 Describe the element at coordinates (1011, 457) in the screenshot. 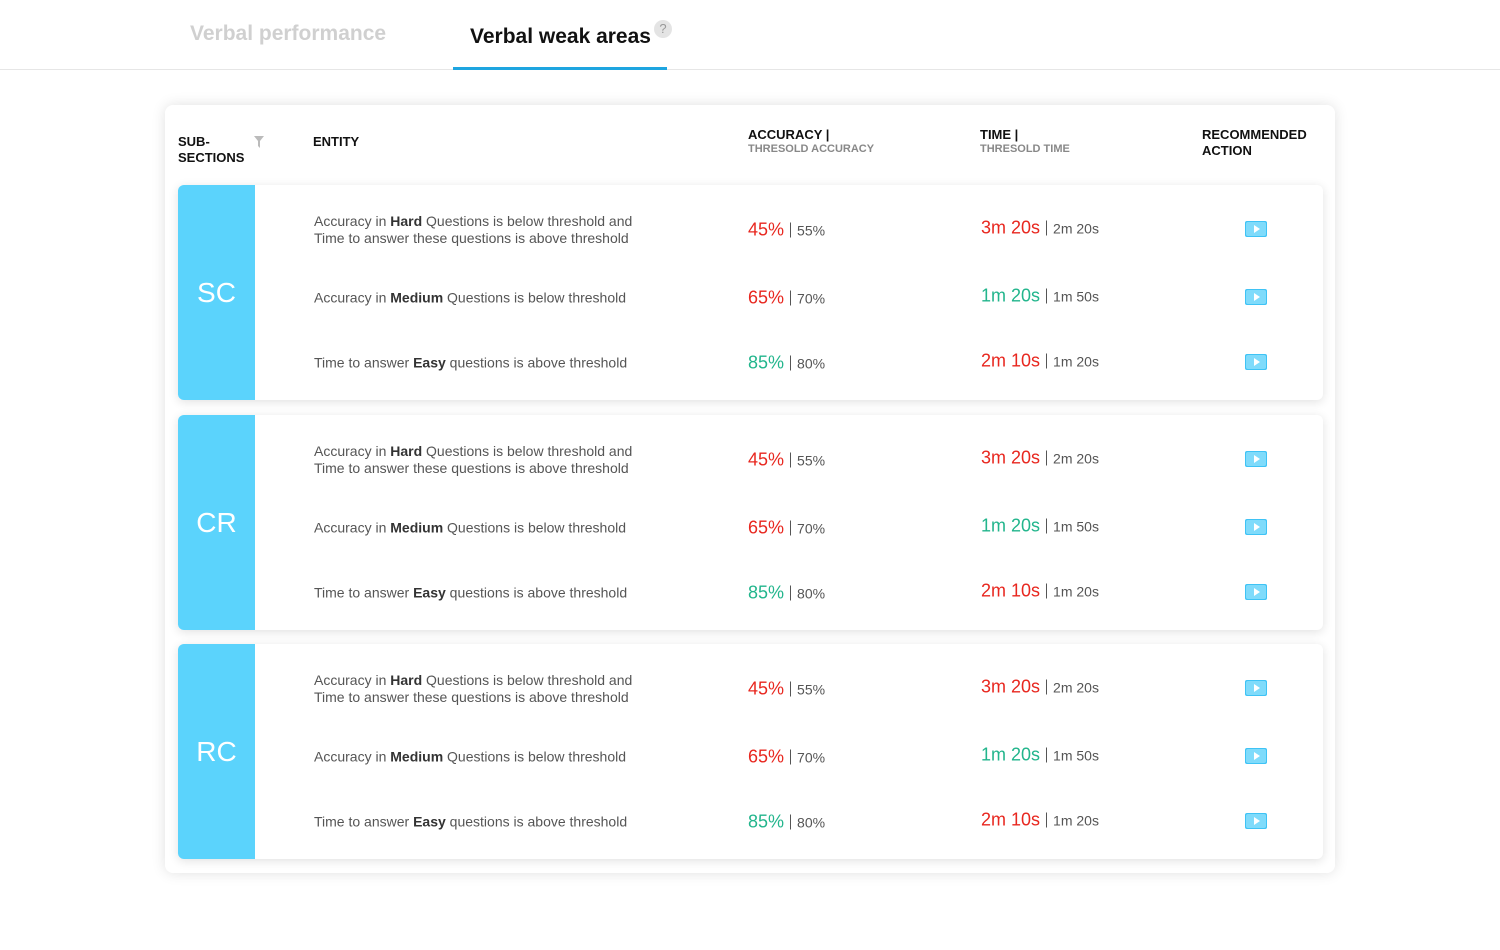

I see `time-value: 3m 20s` at that location.